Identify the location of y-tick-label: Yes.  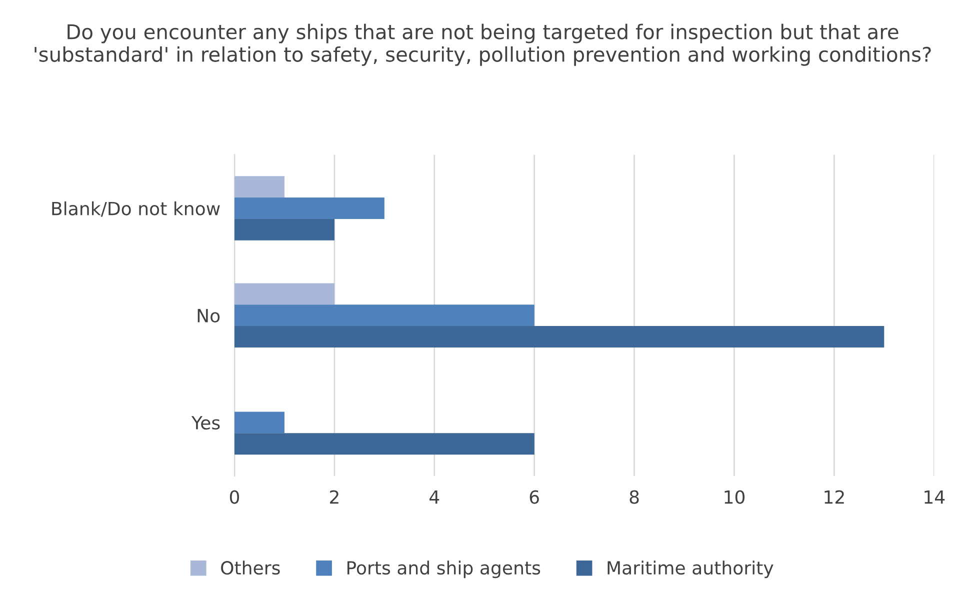
(205, 423).